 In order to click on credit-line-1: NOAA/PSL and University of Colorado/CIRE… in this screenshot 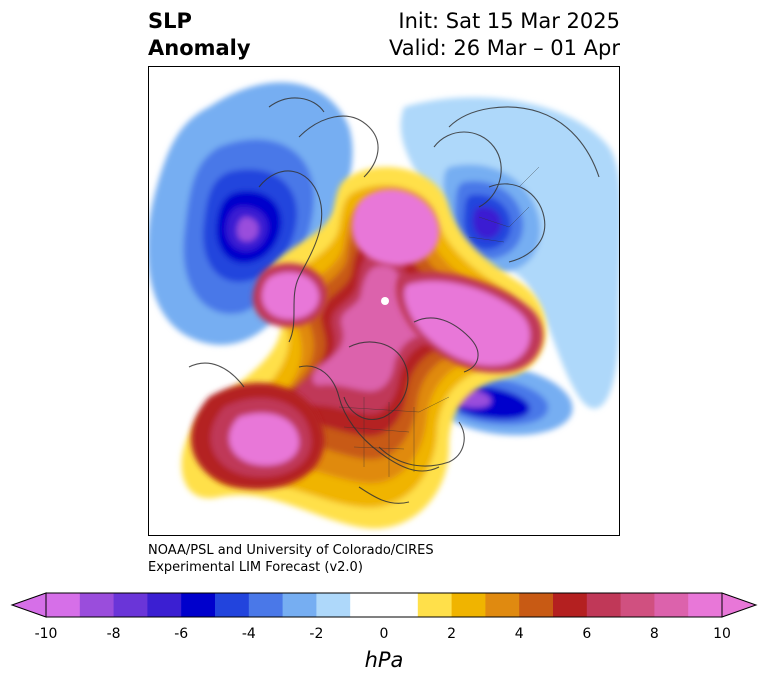, I will do `click(291, 550)`.